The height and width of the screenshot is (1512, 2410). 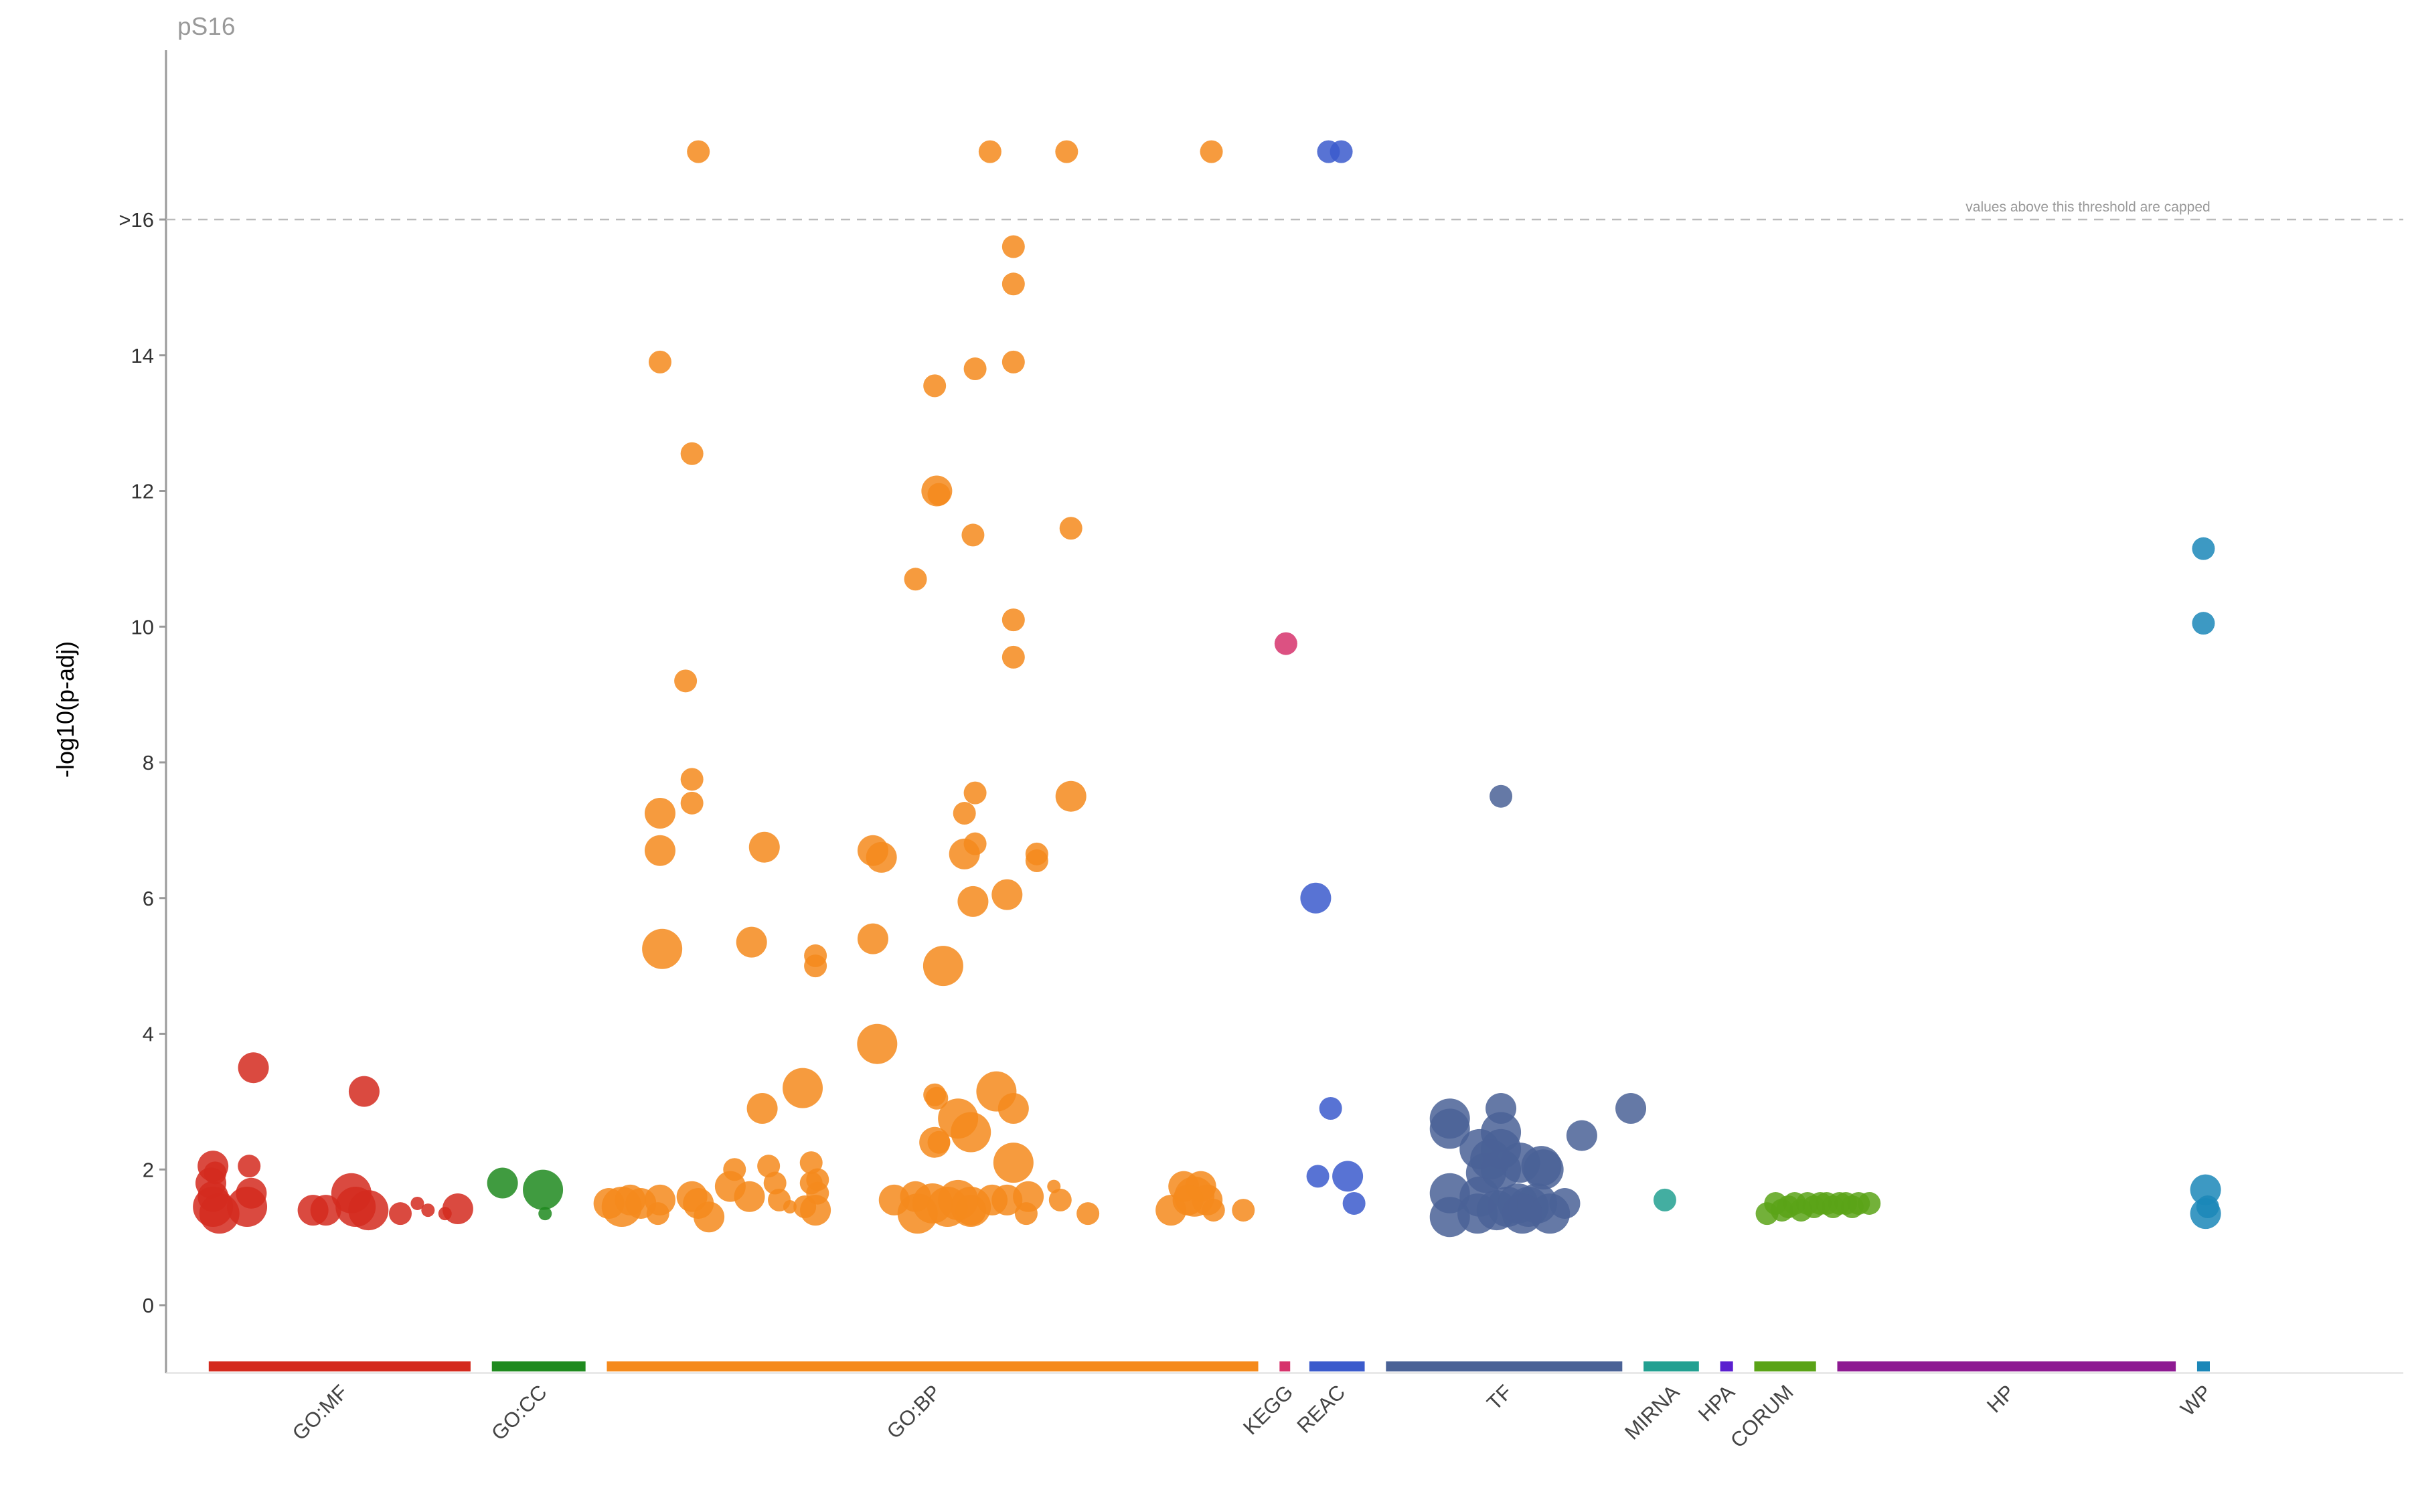 What do you see at coordinates (1321, 1409) in the screenshot?
I see `category-label: REAC` at bounding box center [1321, 1409].